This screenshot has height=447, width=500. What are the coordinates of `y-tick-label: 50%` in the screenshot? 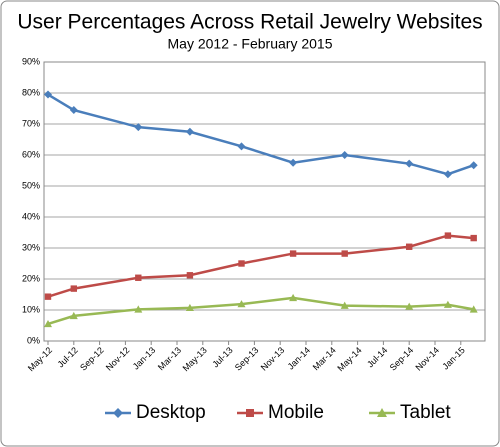 It's located at (31, 185).